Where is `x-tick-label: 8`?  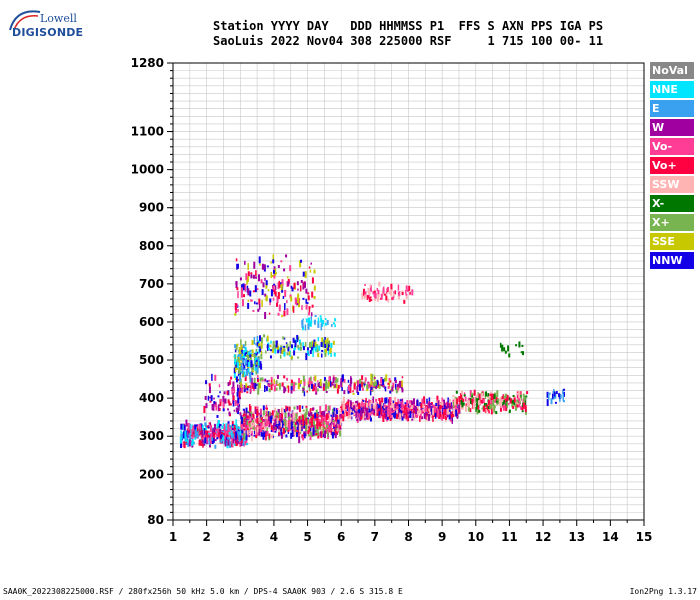 x-tick-label: 8 is located at coordinates (408, 537).